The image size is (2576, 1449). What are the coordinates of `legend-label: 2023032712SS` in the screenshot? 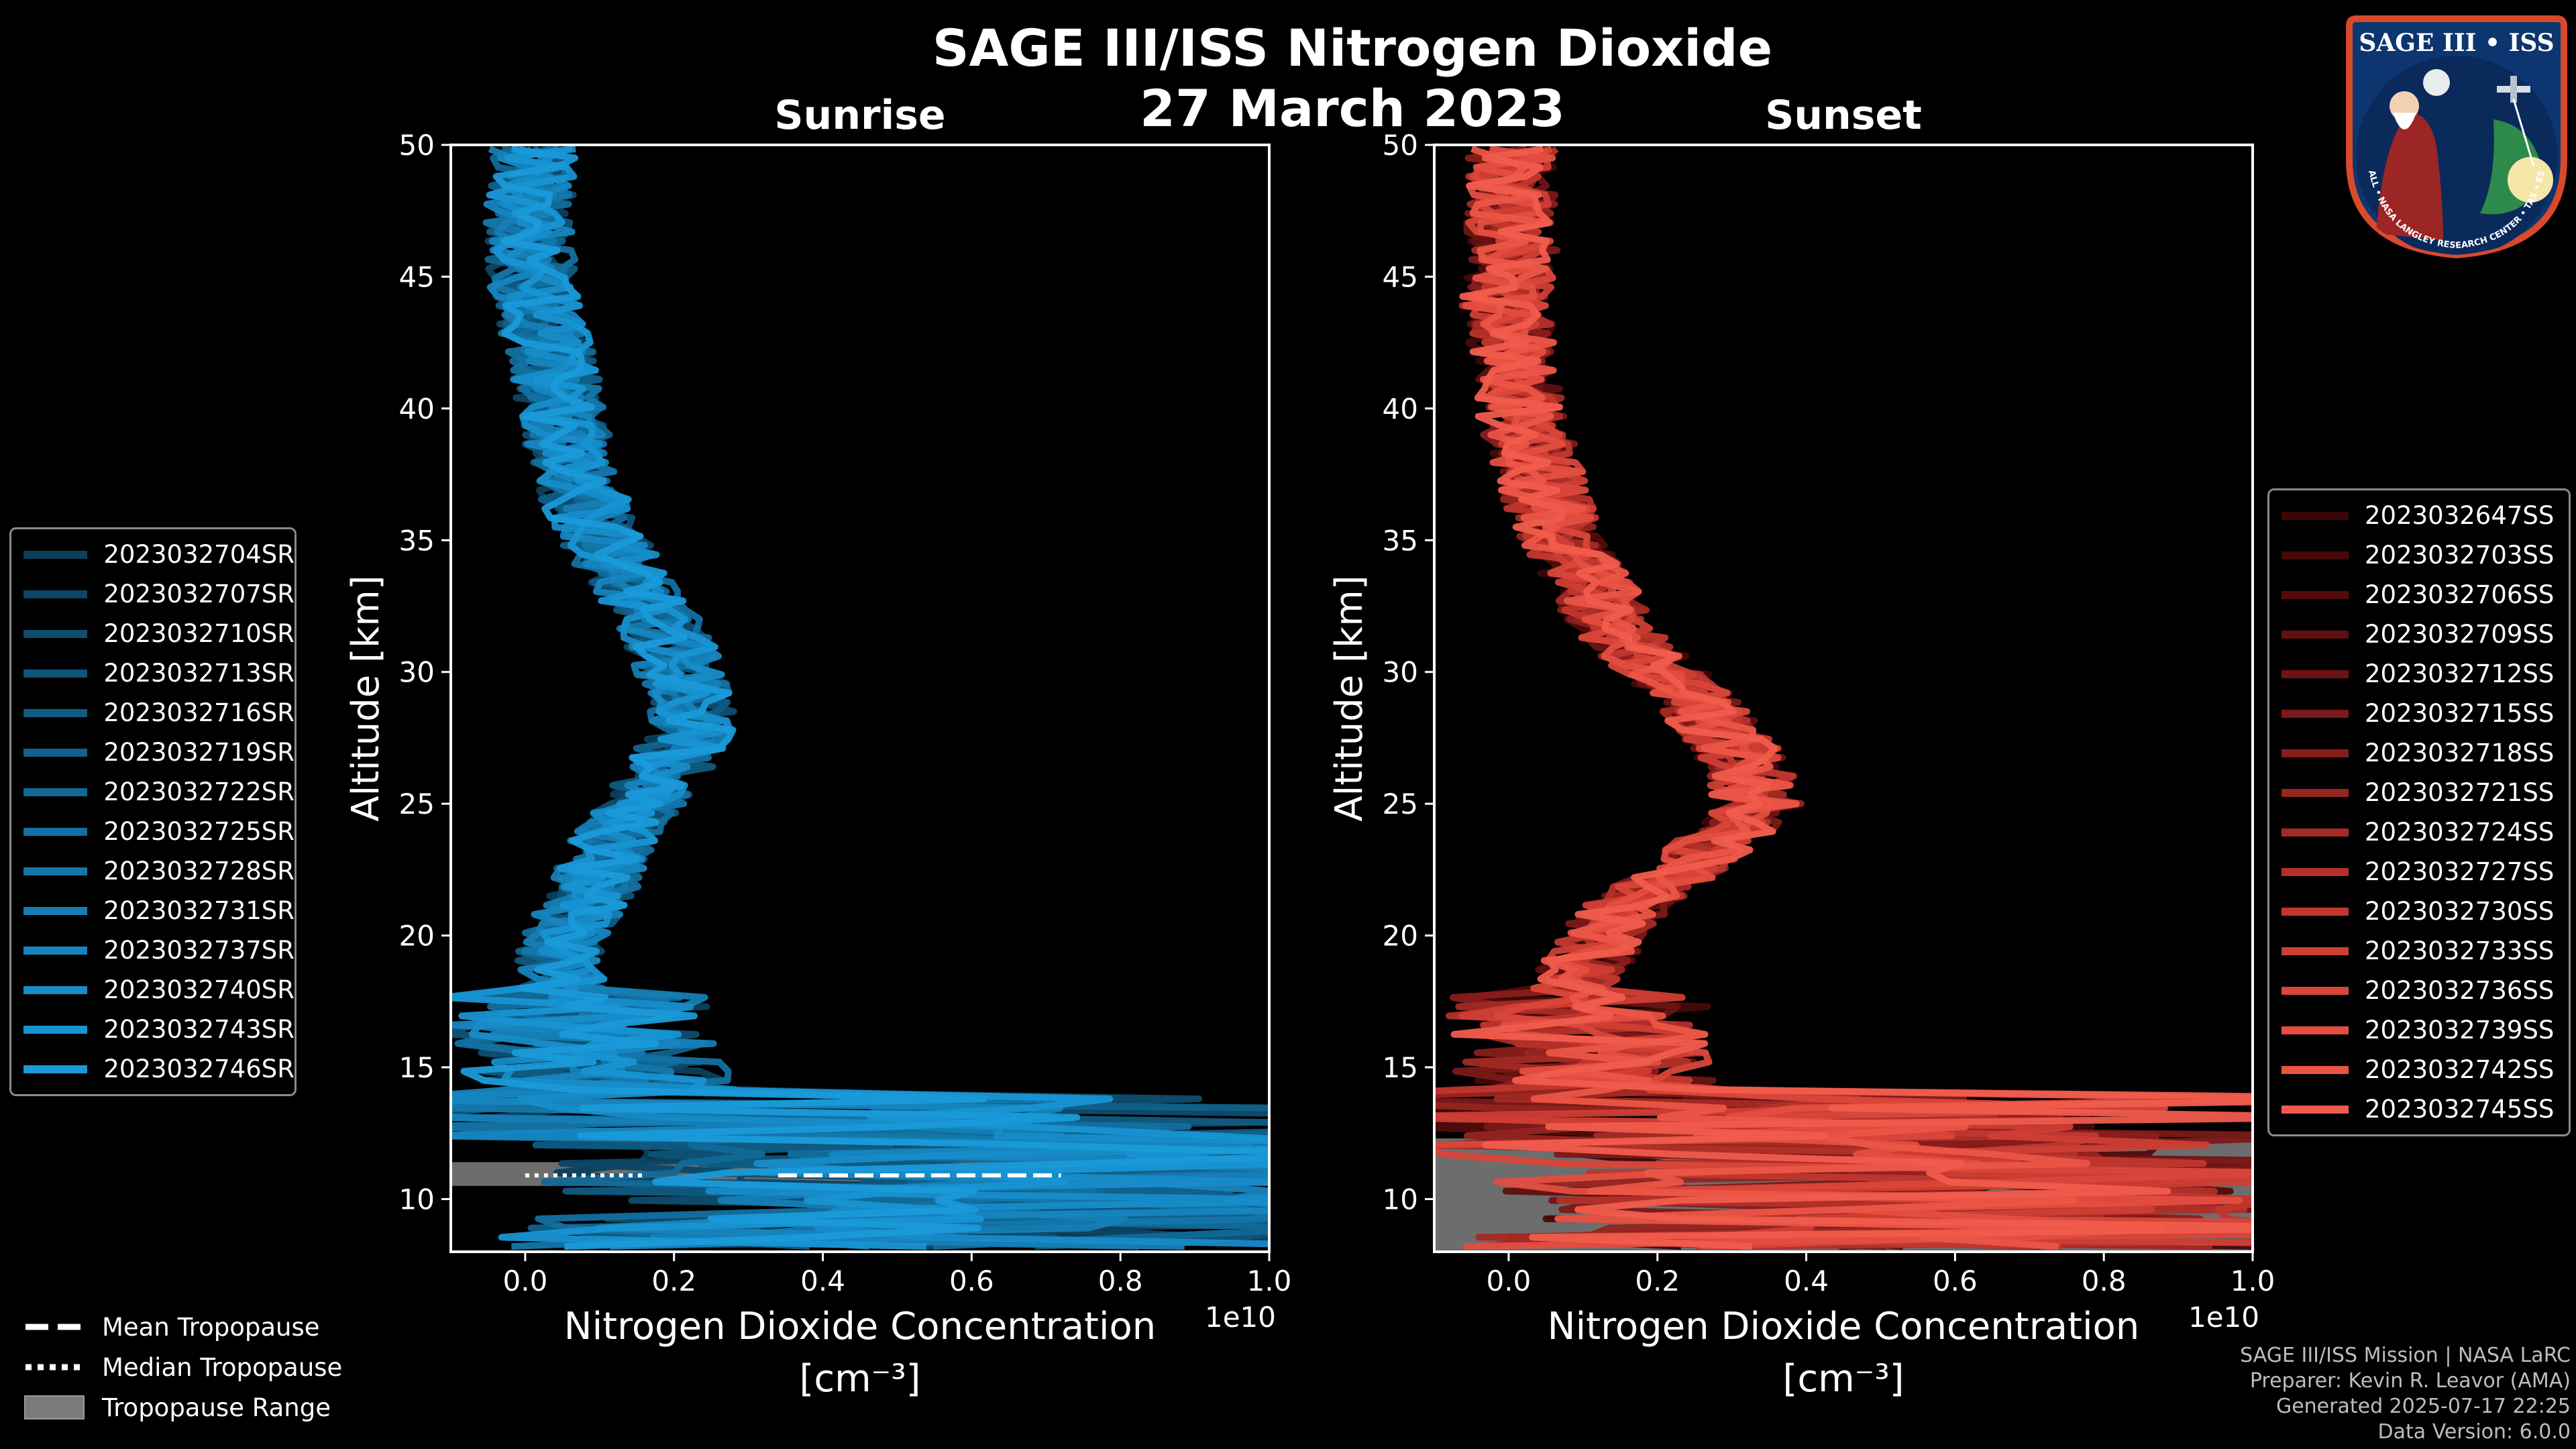 It's located at (2460, 673).